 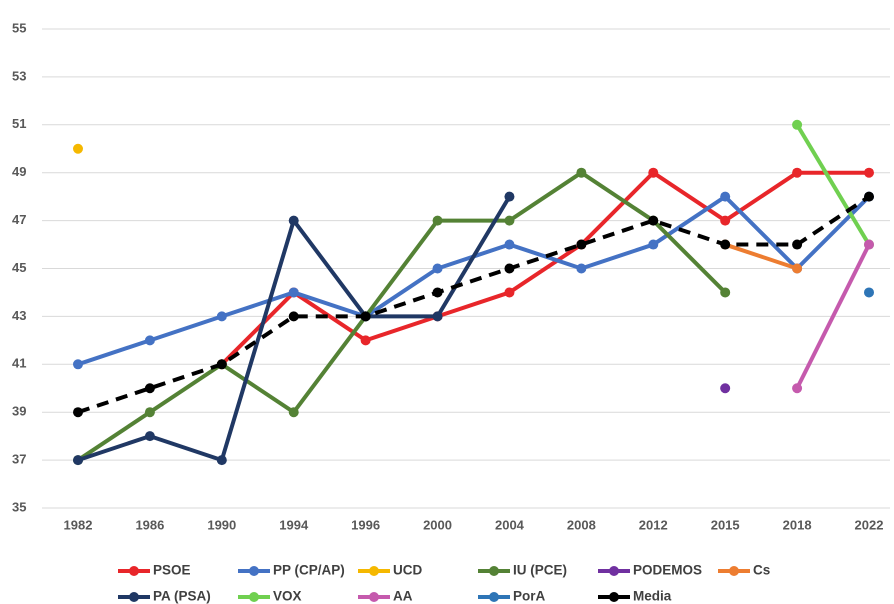 I want to click on legend-label: IU (PCE), so click(x=540, y=570).